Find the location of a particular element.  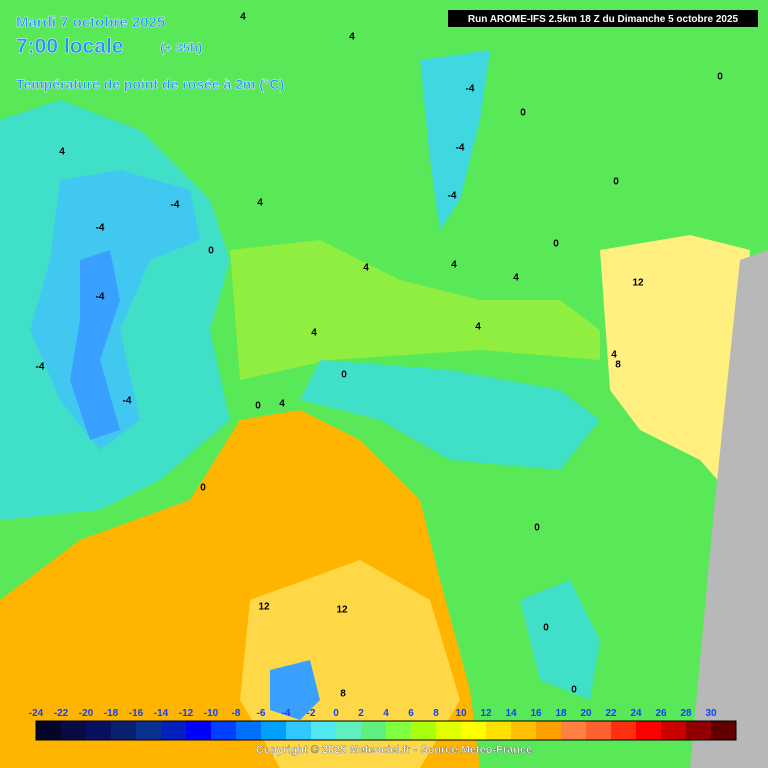

legend-tick-label: 26 is located at coordinates (661, 713).